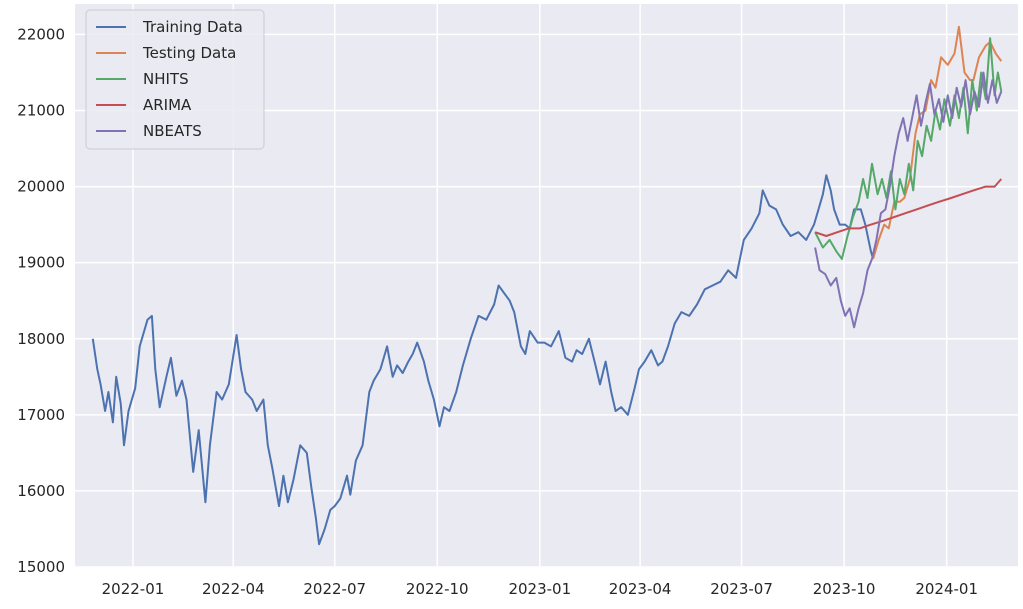 This screenshot has height=609, width=1023. I want to click on y-tick-label: 15000, so click(41, 567).